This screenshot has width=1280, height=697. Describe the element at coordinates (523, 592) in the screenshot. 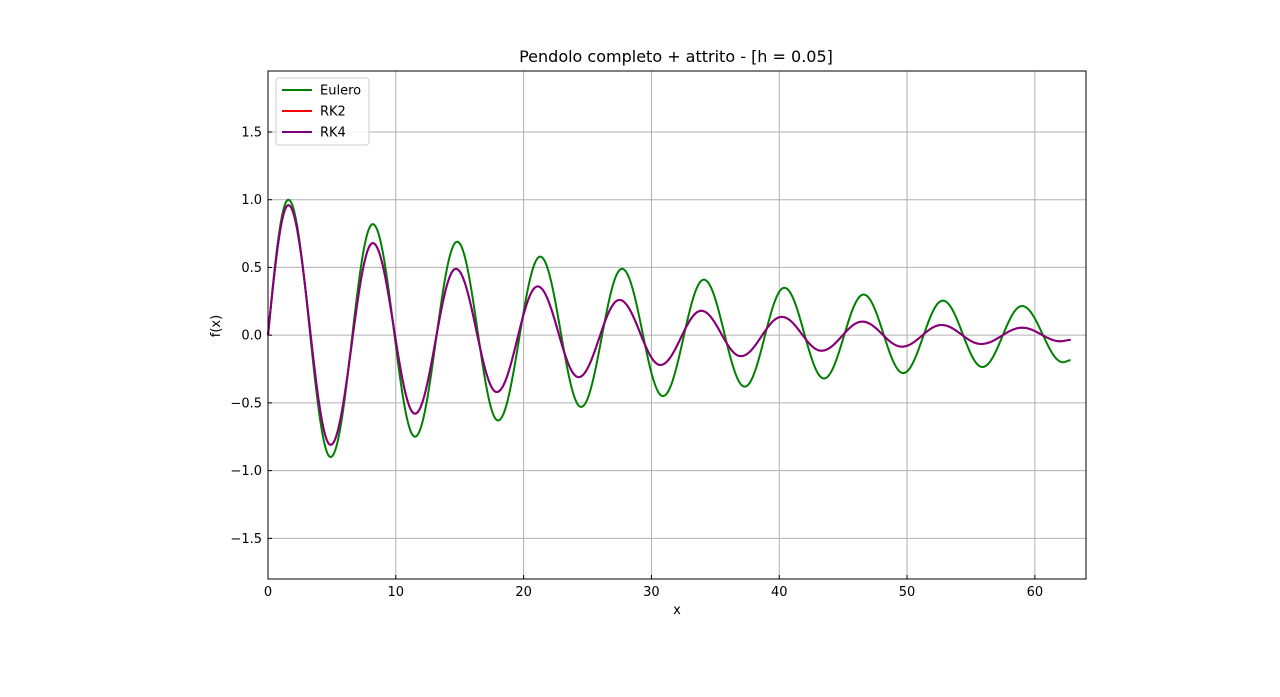

I see `x-tick-label: 20` at that location.